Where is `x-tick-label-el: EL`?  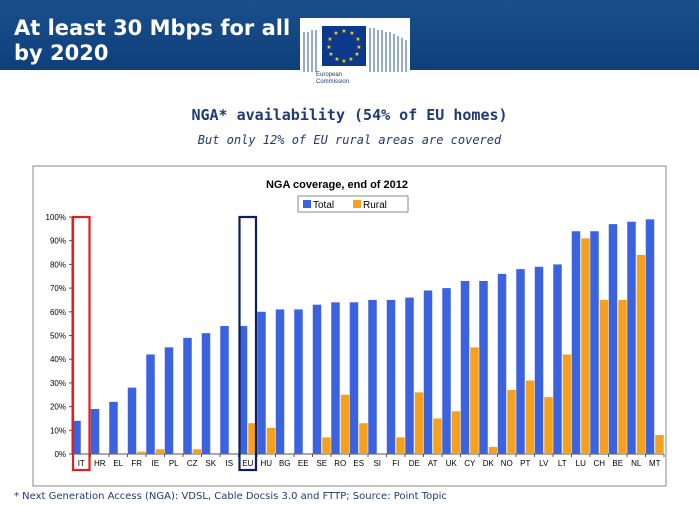
x-tick-label-el: EL is located at coordinates (118, 463).